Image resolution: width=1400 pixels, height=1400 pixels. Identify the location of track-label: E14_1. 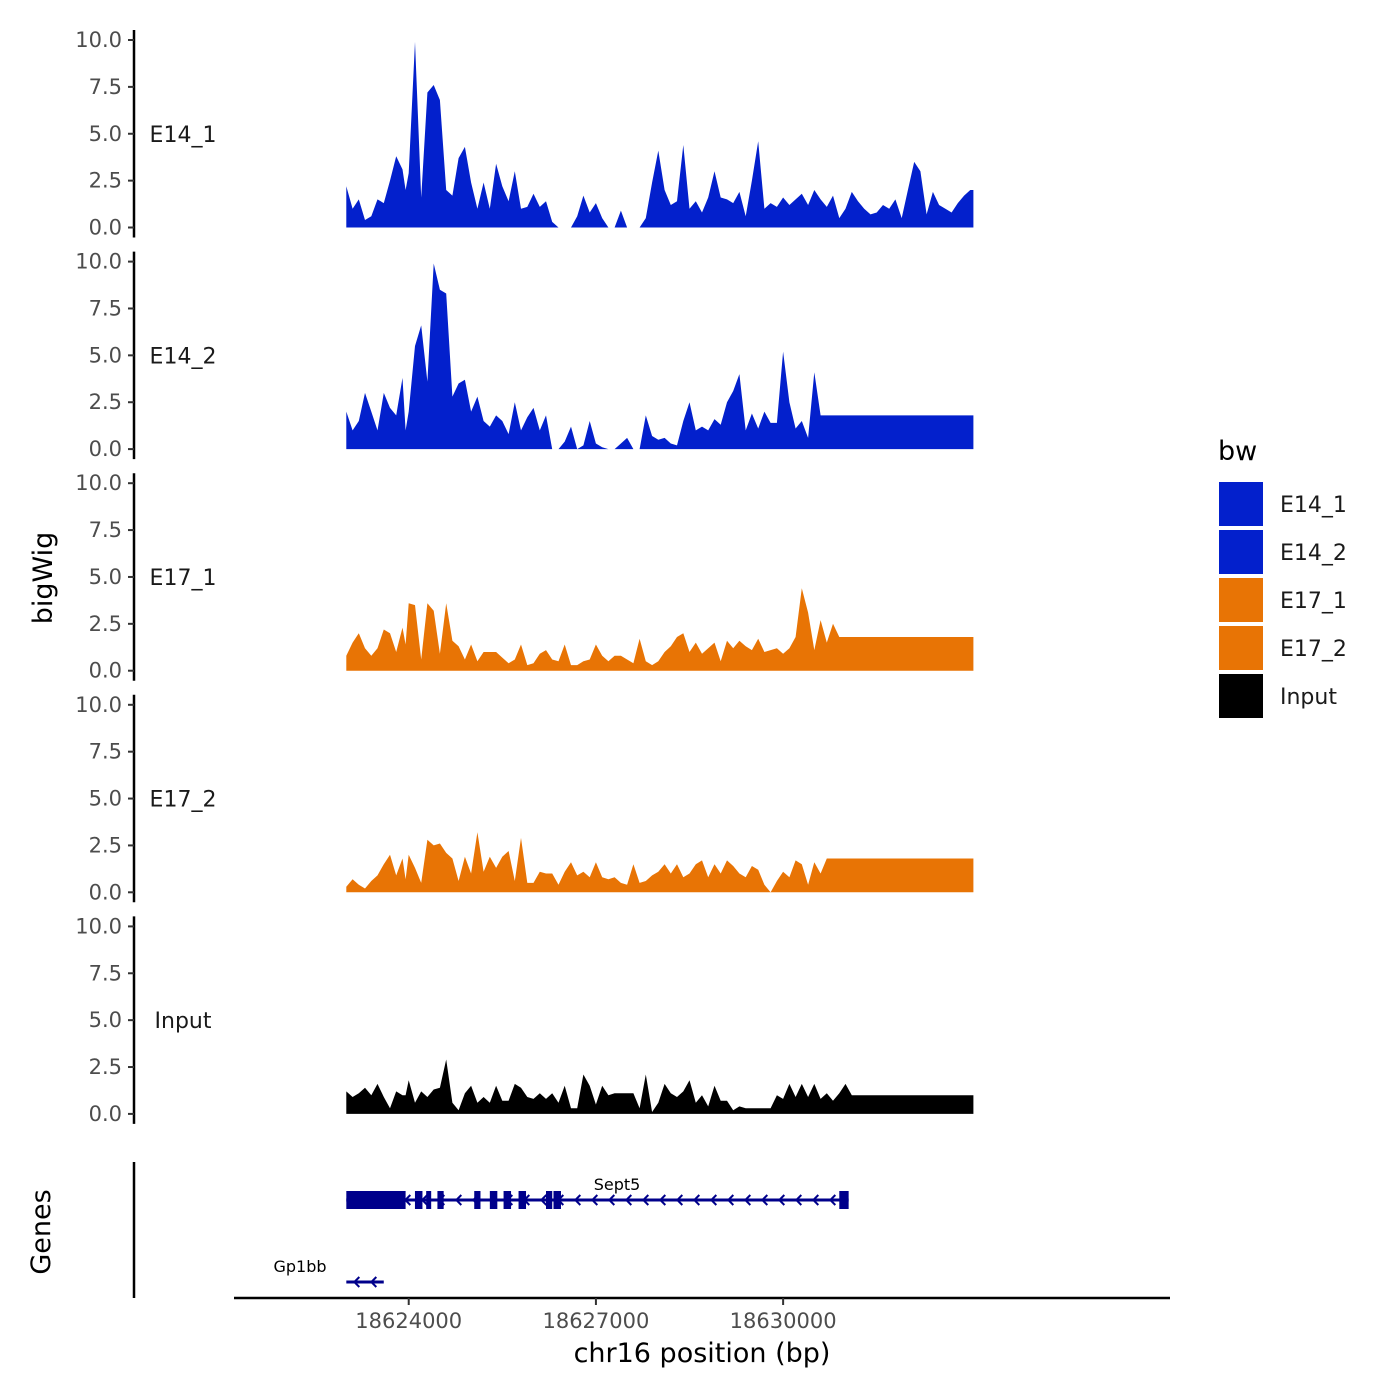
(183, 135).